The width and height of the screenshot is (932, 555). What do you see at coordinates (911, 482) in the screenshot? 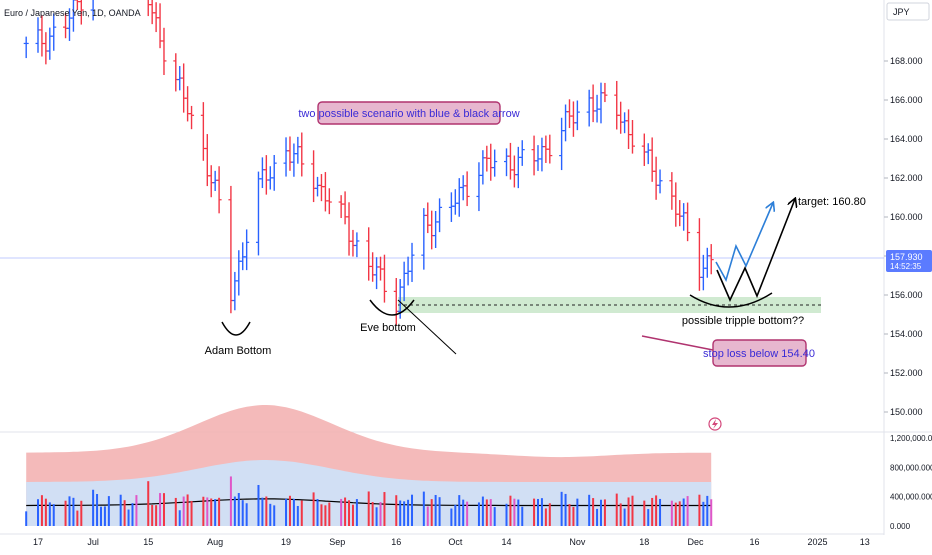
I see `volume-axis: 1,200,000.000 800,000.000 400,000.000 0.000` at bounding box center [911, 482].